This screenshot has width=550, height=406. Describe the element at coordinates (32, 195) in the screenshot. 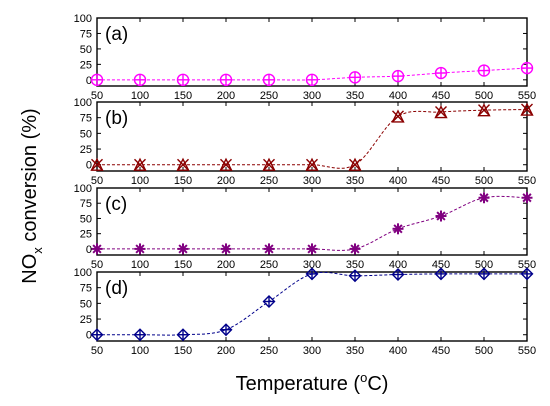

I see `y-axis-title: NOx conversion (%)` at that location.